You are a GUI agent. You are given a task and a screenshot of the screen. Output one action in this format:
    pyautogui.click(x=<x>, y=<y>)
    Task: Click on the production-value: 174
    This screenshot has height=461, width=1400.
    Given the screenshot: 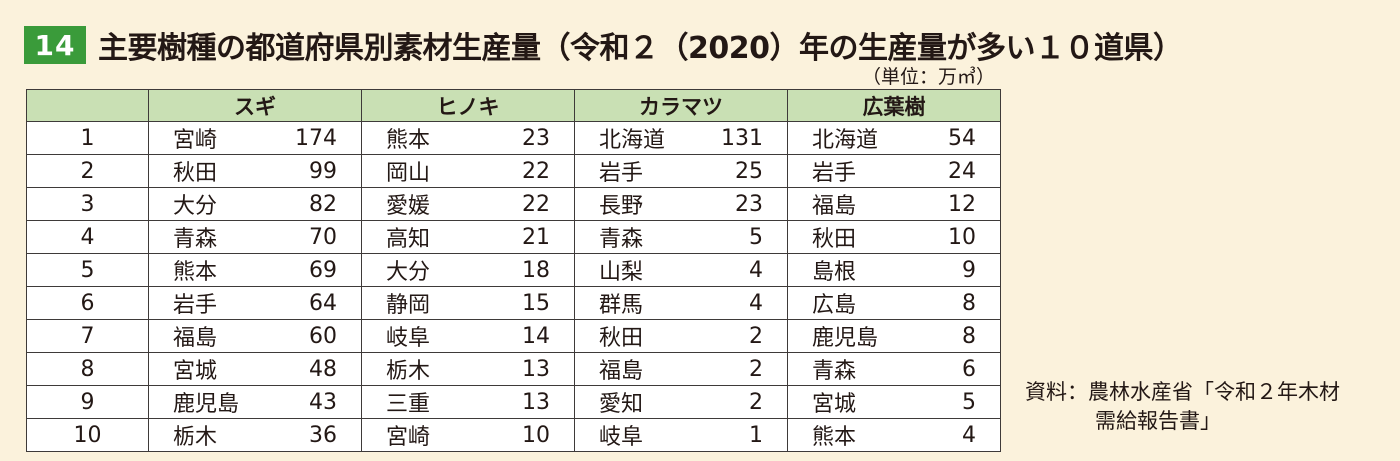 What is the action you would take?
    pyautogui.click(x=316, y=138)
    